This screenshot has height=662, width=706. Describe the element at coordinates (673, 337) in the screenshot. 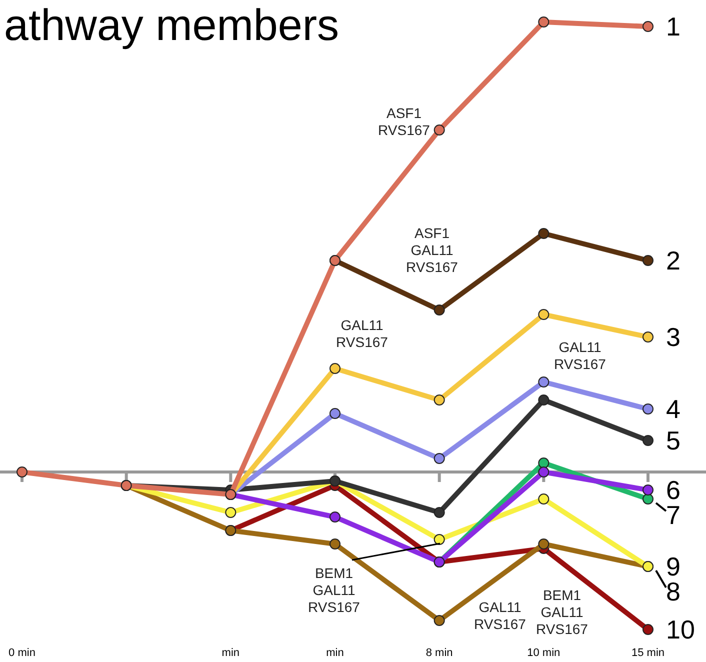

I see `series-label: 3` at that location.